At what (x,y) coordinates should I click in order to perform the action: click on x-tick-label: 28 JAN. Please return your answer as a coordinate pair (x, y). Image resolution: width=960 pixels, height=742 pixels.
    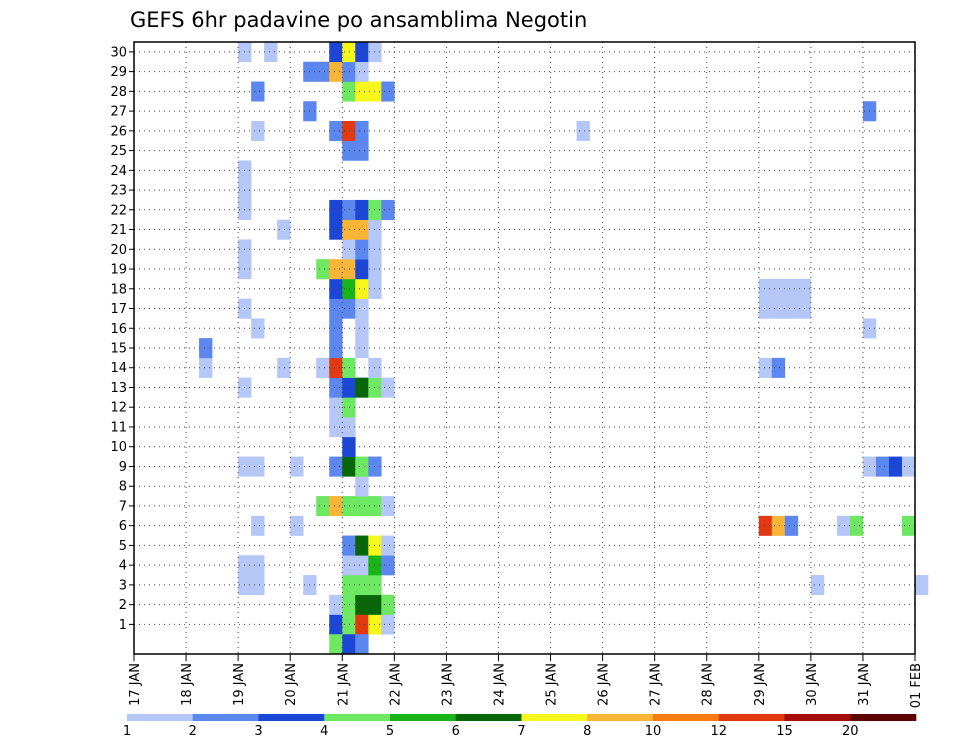
    Looking at the image, I should click on (708, 684).